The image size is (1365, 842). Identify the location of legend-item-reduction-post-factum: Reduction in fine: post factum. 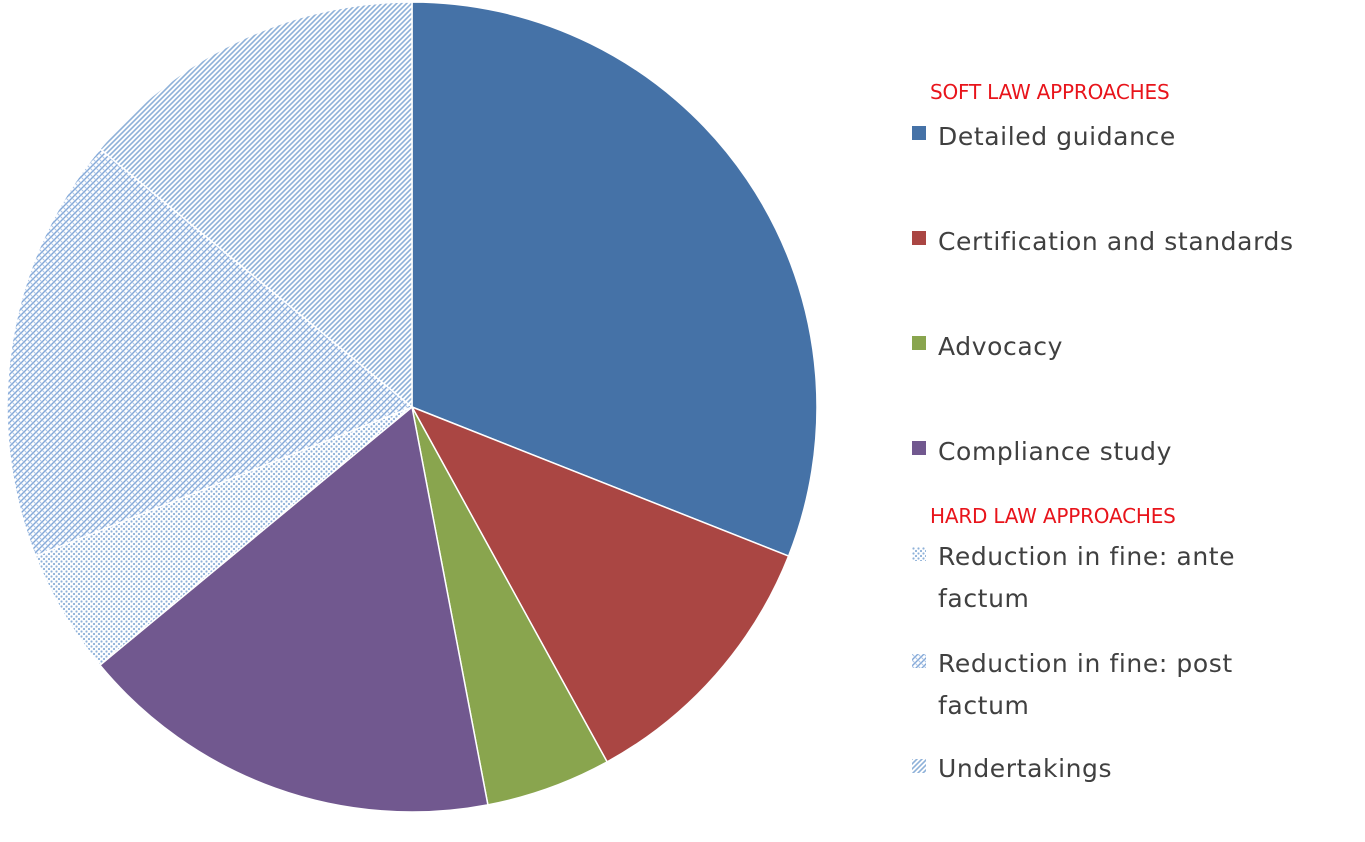
(1132, 685).